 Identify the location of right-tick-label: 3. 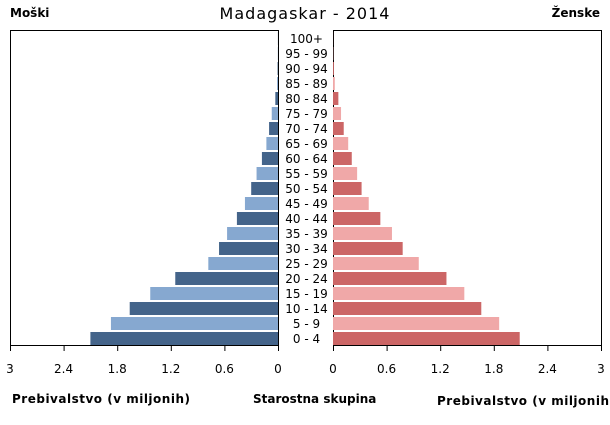
(601, 369).